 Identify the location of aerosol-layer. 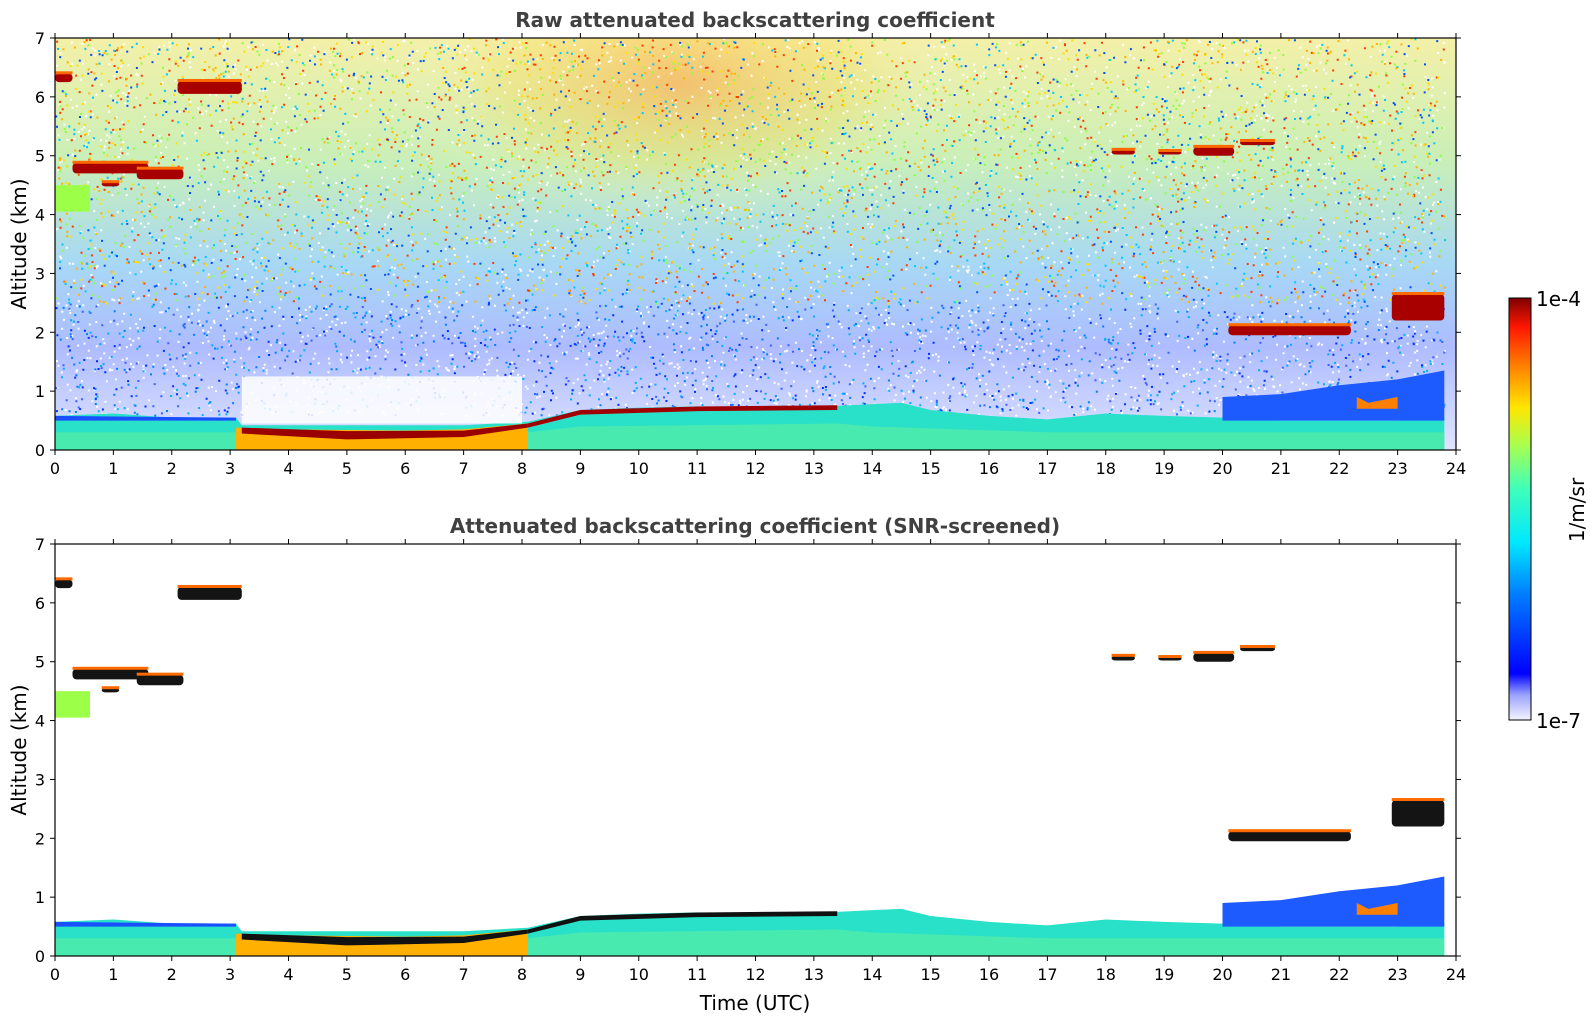
(73, 704).